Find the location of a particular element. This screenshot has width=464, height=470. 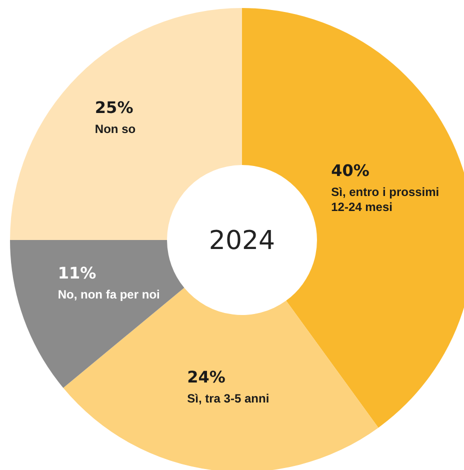

slice-label: Non so is located at coordinates (115, 129).